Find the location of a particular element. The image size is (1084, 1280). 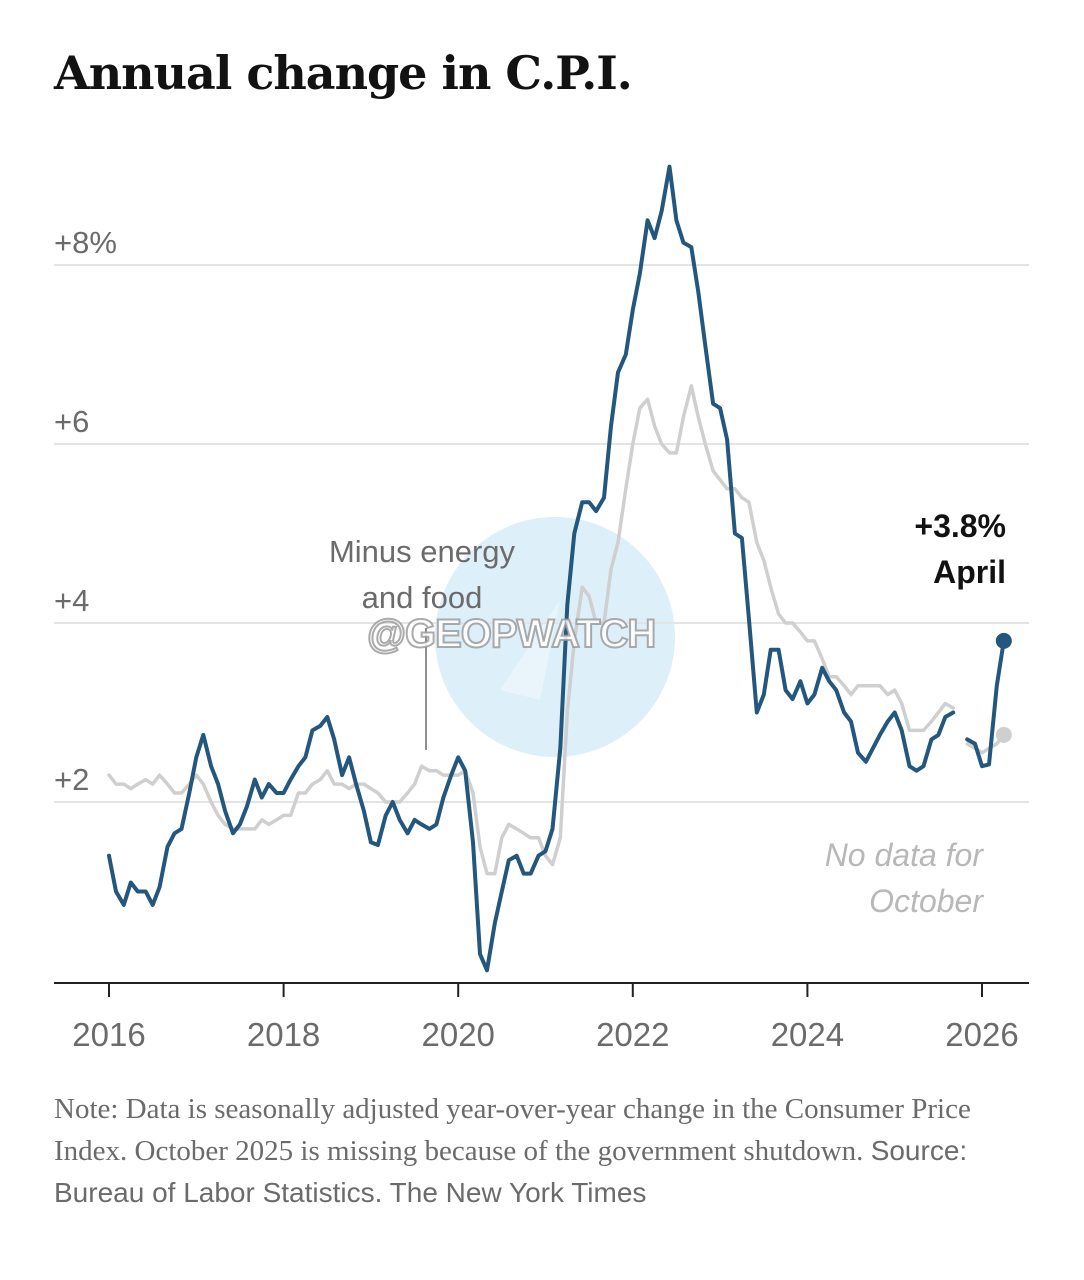

x-tick-label: 2016 is located at coordinates (108, 1034).